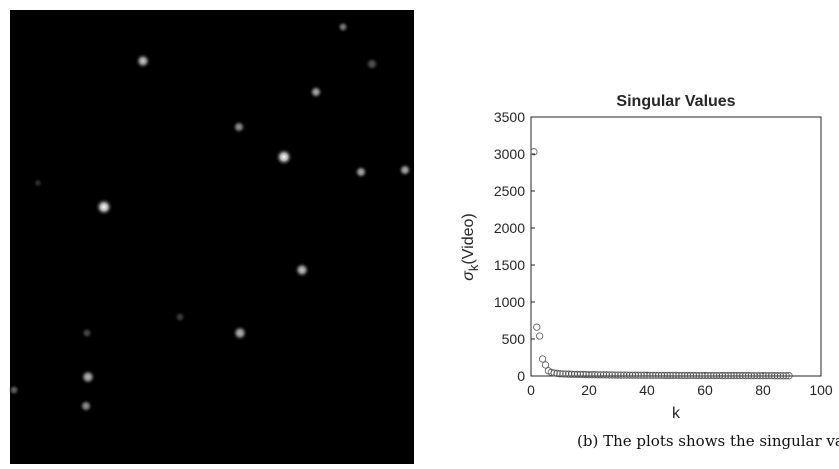  I want to click on y-label-subscript: k, so click(473, 267).